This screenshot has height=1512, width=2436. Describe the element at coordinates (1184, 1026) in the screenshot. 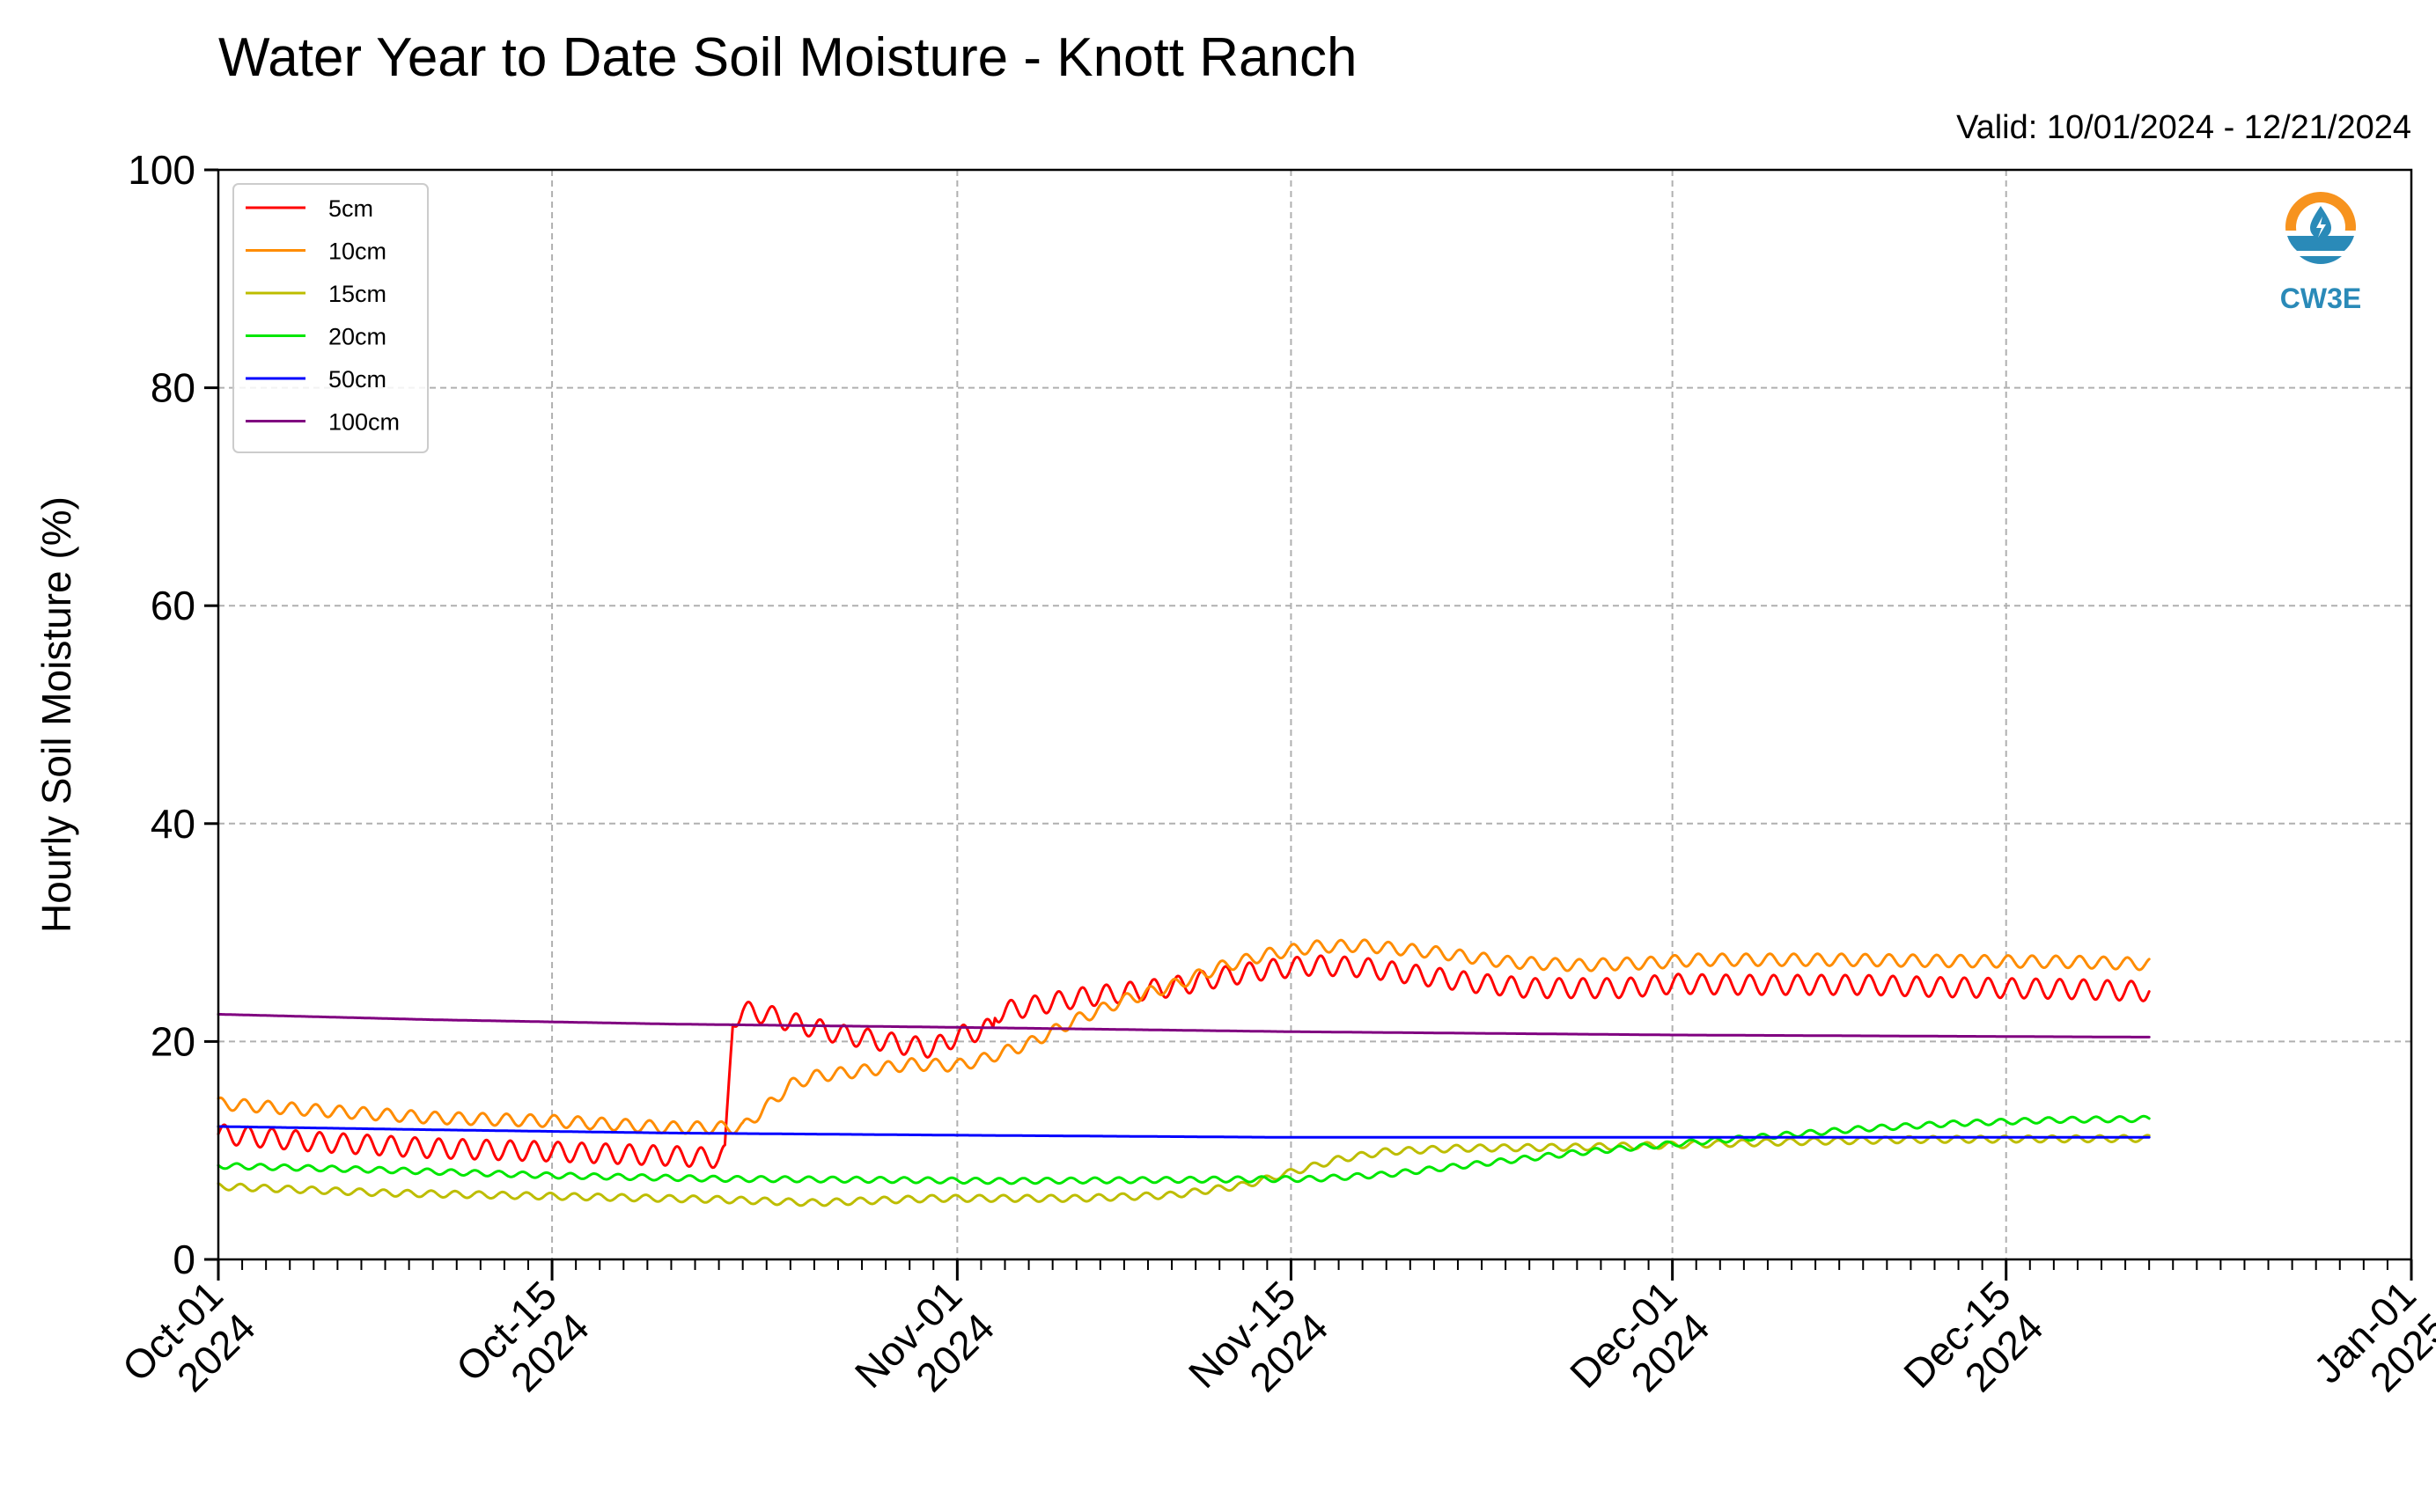

I see `series-line-100cm` at that location.